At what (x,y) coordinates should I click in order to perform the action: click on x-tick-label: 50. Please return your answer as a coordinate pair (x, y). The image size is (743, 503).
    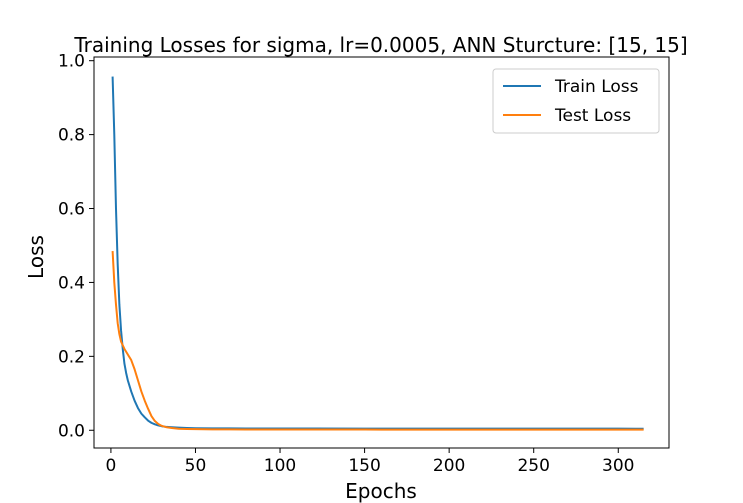
    Looking at the image, I should click on (196, 466).